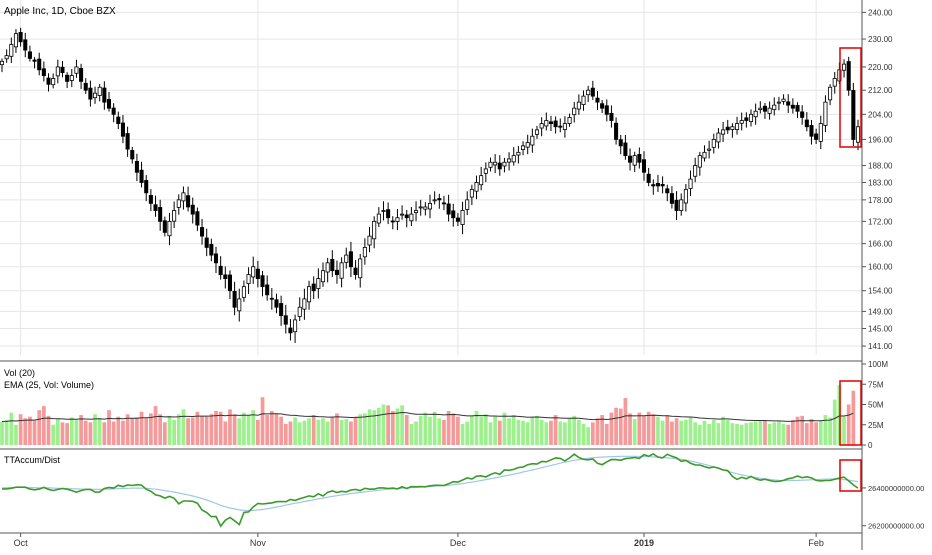 The image size is (932, 555). Describe the element at coordinates (870, 445) in the screenshot. I see `volume-tick-label: 0` at that location.